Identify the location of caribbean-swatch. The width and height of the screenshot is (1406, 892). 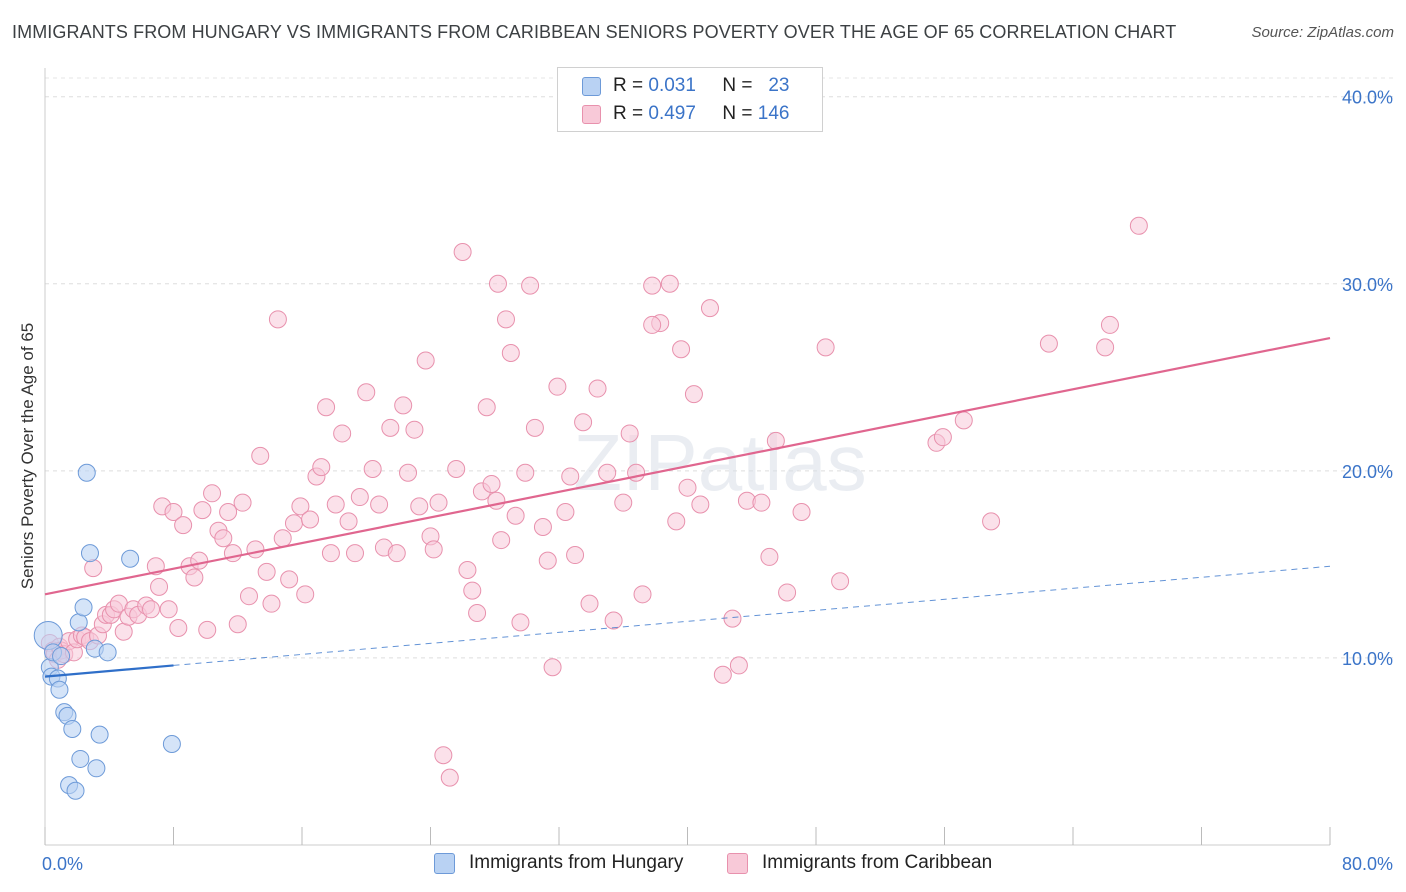
(737, 863).